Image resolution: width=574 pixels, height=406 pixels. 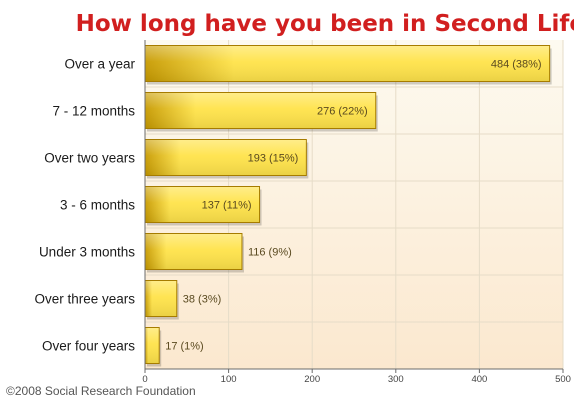 What do you see at coordinates (202, 300) in the screenshot?
I see `data-label: 38 (3%)` at bounding box center [202, 300].